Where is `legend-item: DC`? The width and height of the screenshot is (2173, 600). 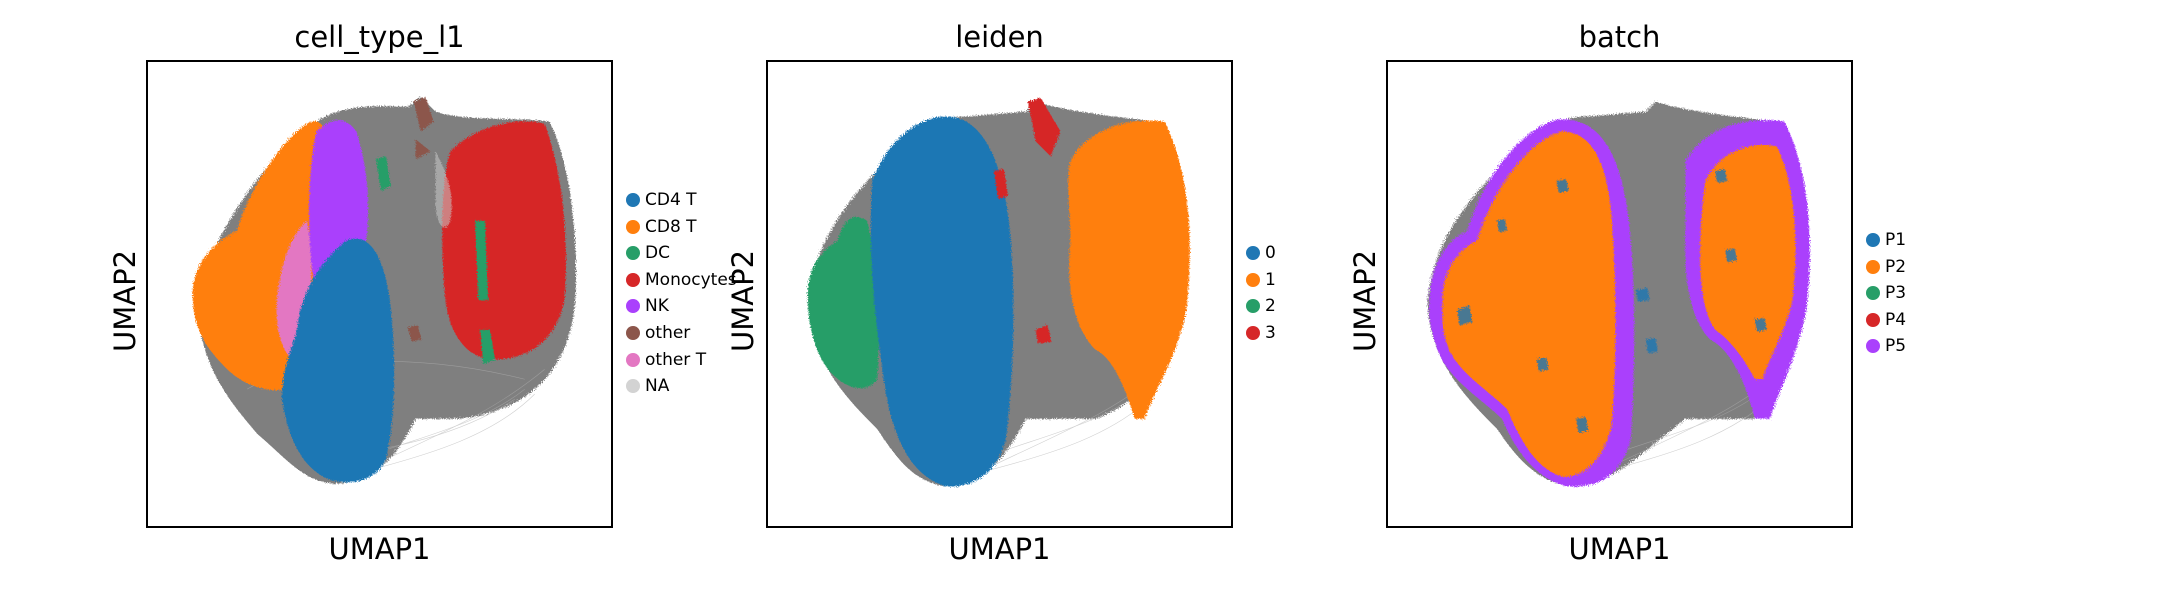
legend-item: DC is located at coordinates (648, 253).